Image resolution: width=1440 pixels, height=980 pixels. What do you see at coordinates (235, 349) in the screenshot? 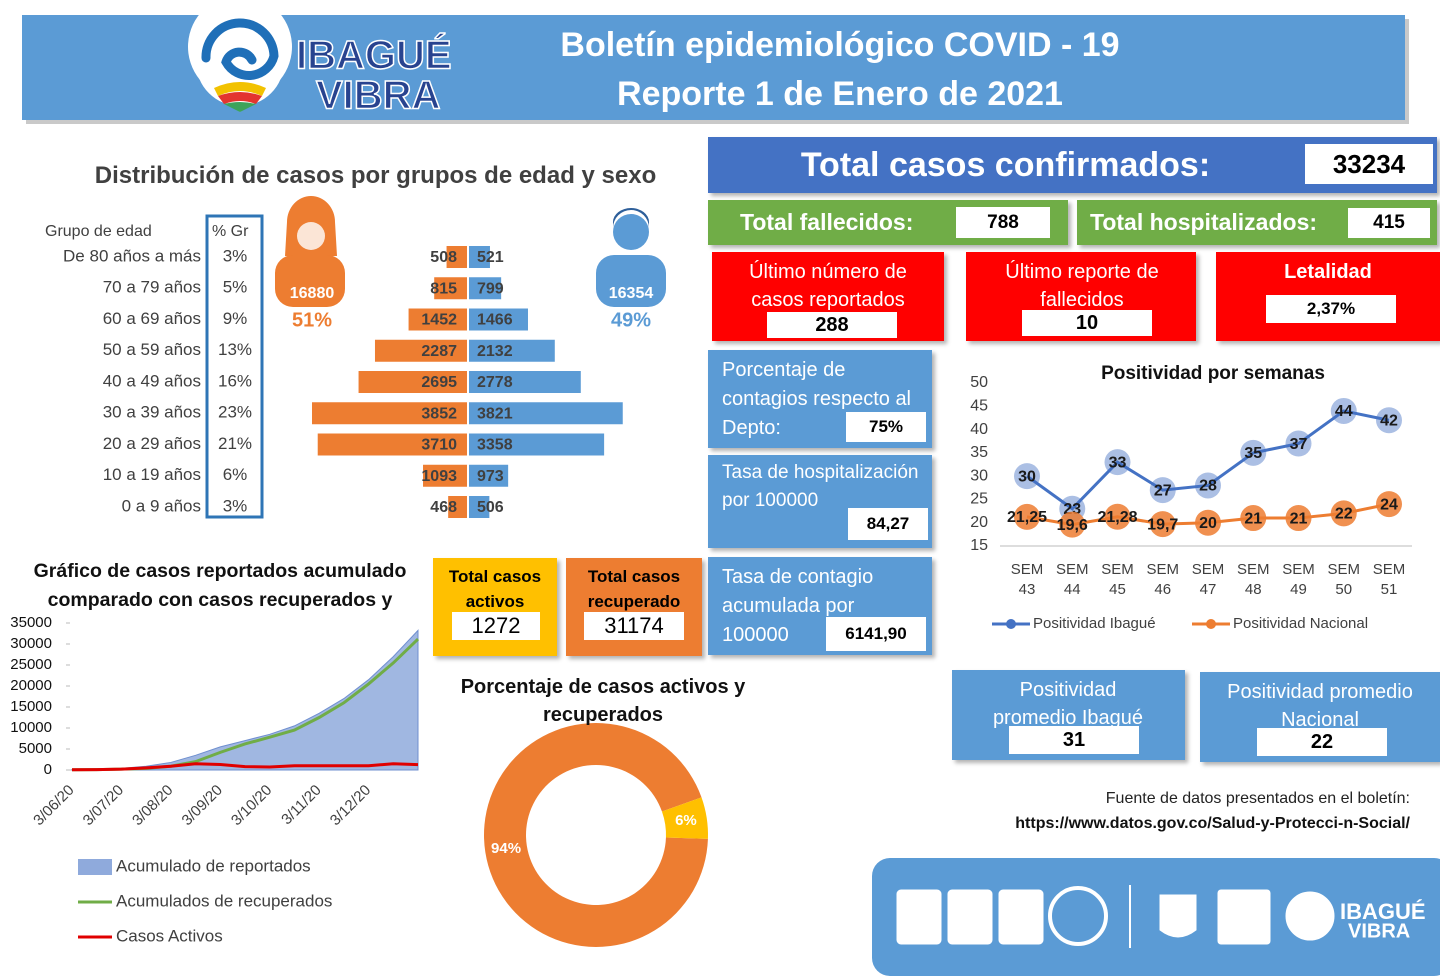
I see `group-share: 13%` at bounding box center [235, 349].